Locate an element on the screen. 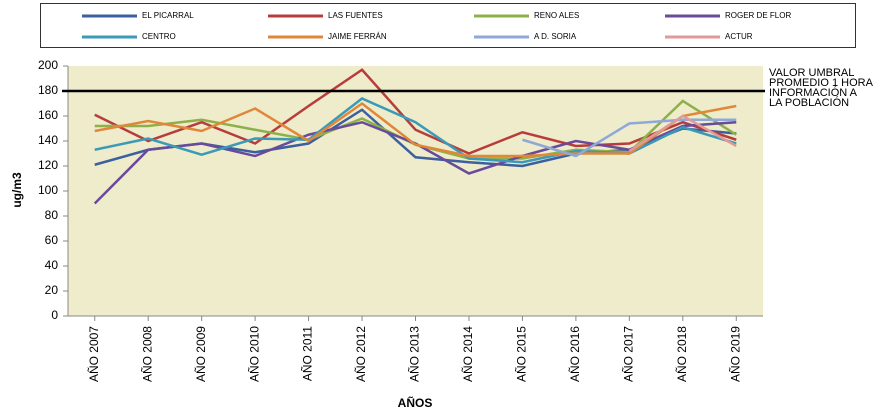 Image resolution: width=896 pixels, height=418 pixels. legend-label: ACTUR is located at coordinates (739, 36).